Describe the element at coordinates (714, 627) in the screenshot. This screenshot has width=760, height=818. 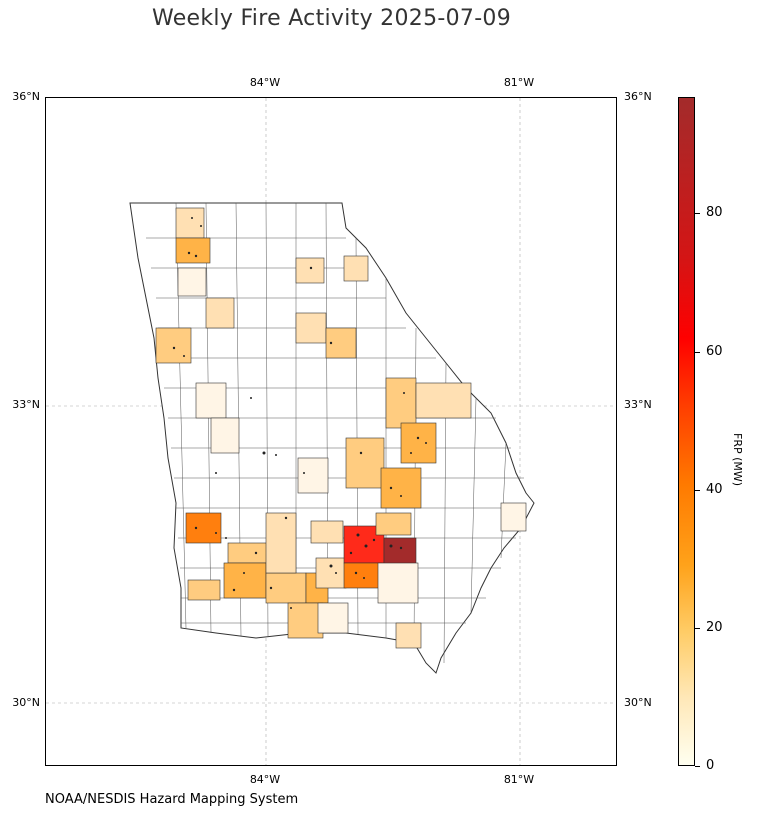
I see `colorbar-label-20: 20` at that location.